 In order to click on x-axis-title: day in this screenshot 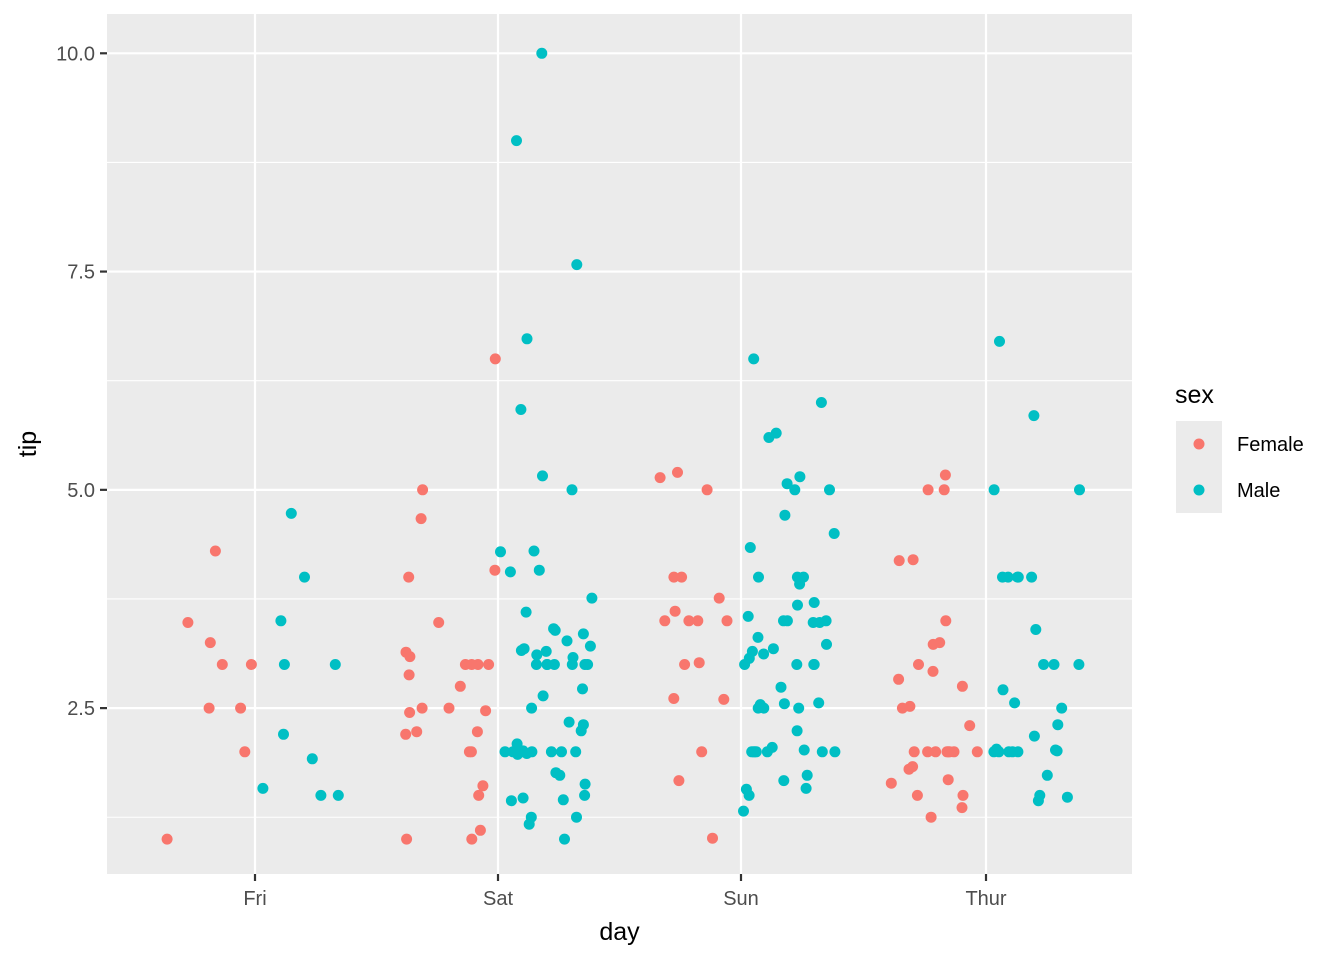, I will do `click(619, 932)`.